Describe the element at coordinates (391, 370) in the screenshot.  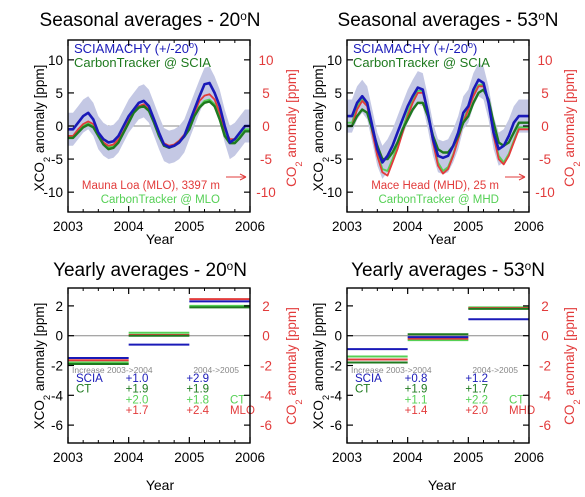
I see `increase-header-1: Increase 2003->2004` at that location.